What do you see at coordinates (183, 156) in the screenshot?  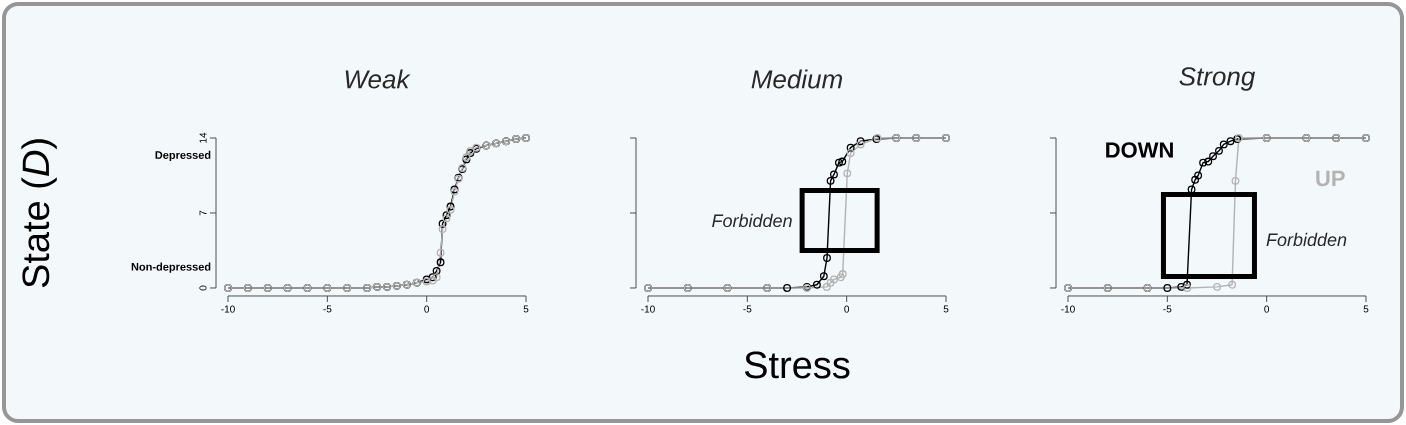 I see `text: Depressed` at bounding box center [183, 156].